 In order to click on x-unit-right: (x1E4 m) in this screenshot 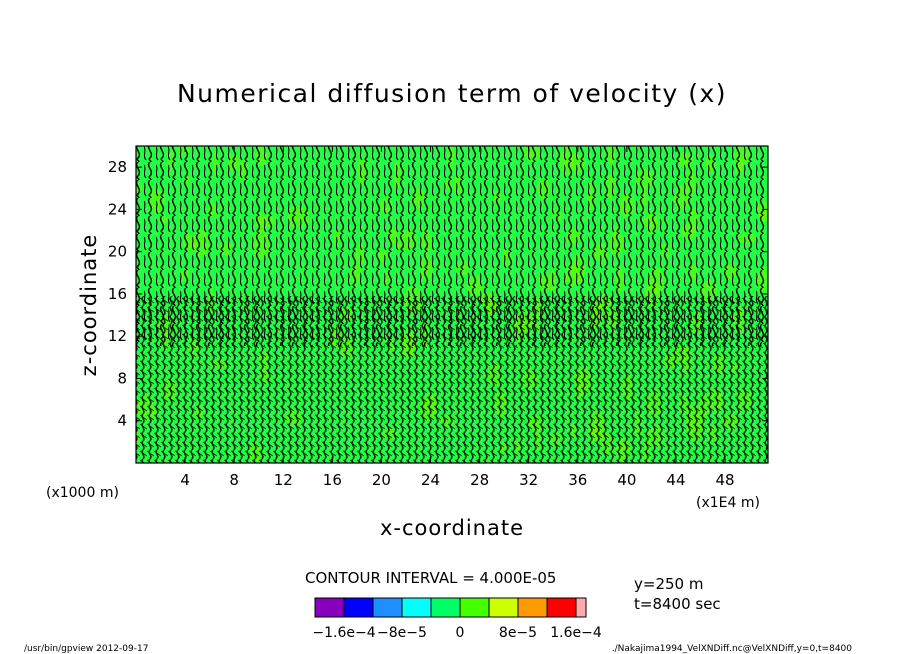, I will do `click(728, 503)`.